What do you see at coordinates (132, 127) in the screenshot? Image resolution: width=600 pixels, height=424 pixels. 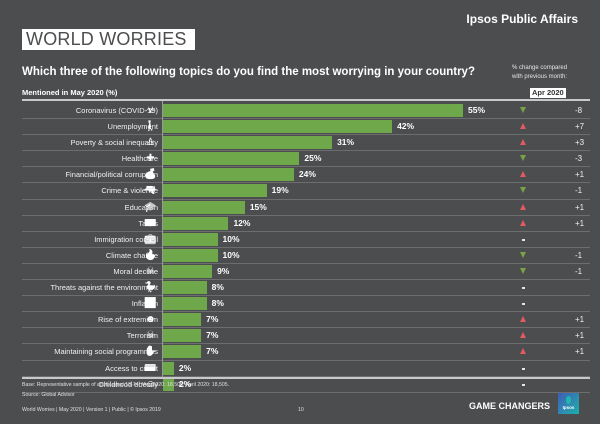 I see `category-label: Unemployment` at bounding box center [132, 127].